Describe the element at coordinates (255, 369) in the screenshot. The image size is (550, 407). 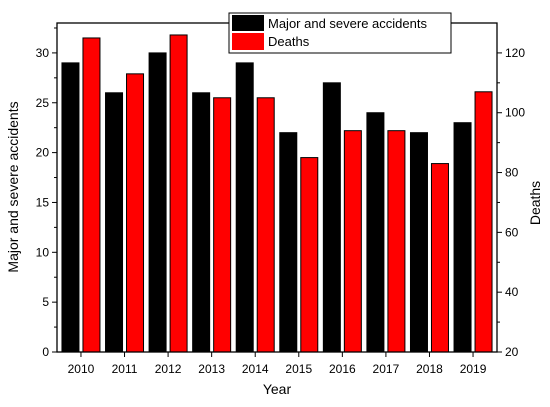
I see `x-tick-label: 2014` at that location.